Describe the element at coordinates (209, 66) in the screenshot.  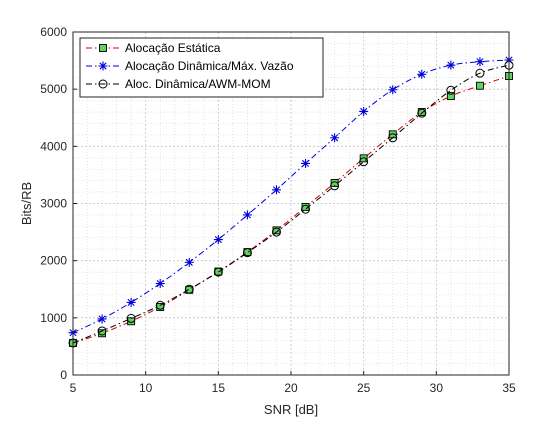
I see `legend-label: Alocação Dinâmica/Máx. Vazão` at that location.